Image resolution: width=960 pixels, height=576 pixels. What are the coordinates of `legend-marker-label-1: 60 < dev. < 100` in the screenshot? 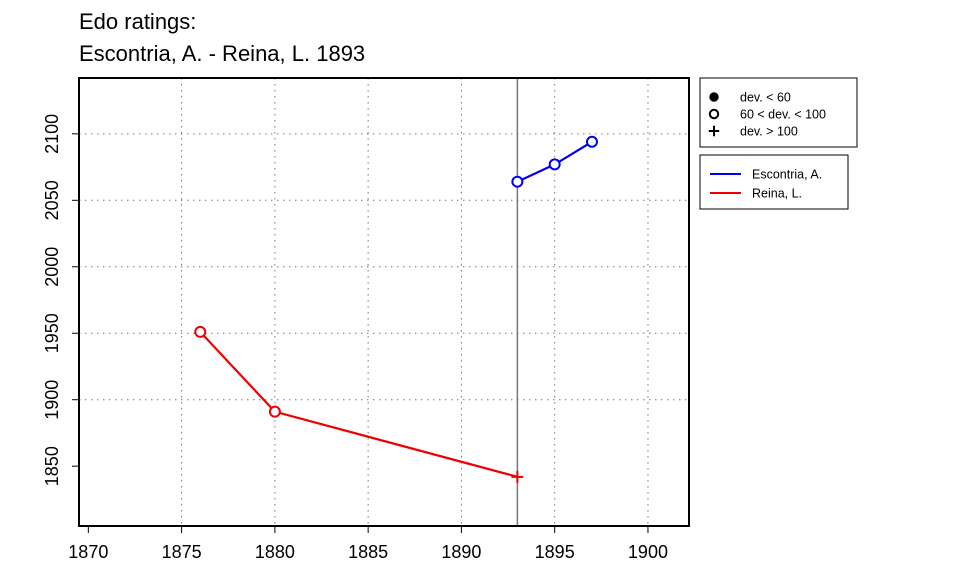 It's located at (783, 115).